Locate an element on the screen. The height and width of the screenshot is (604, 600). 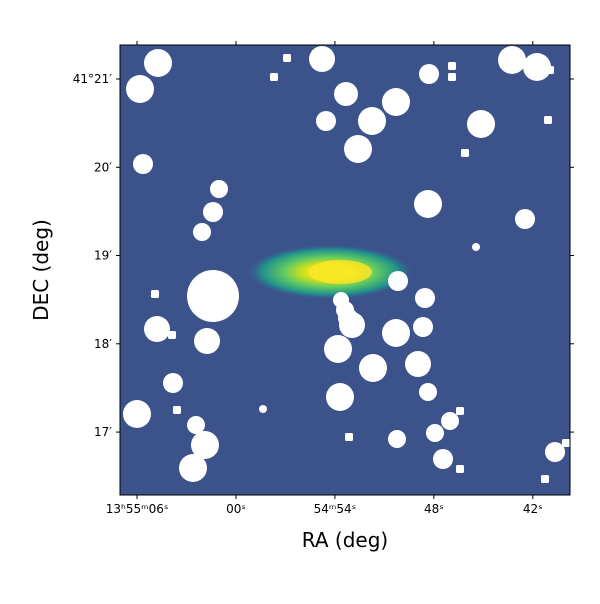
y-axis-label: DEC (deg) is located at coordinates (41, 270).